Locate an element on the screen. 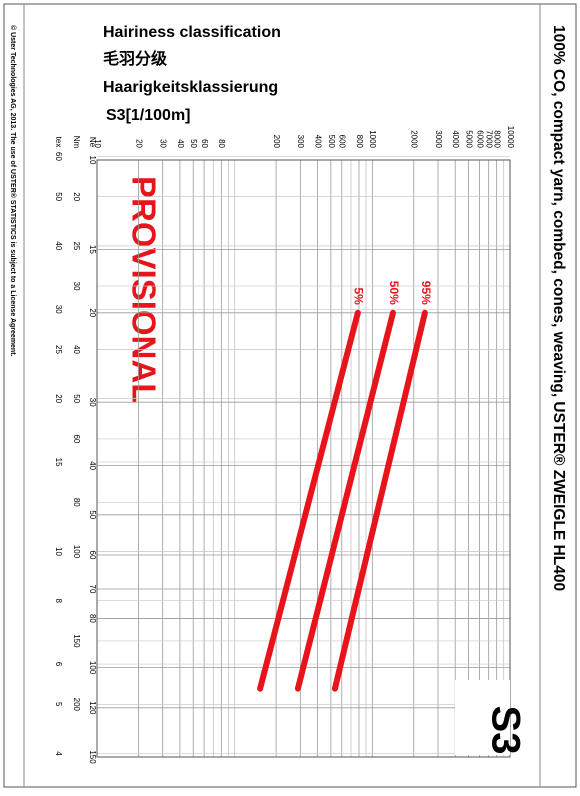 This screenshot has height=796, width=580. x-tick-label: 400 is located at coordinates (317, 142).